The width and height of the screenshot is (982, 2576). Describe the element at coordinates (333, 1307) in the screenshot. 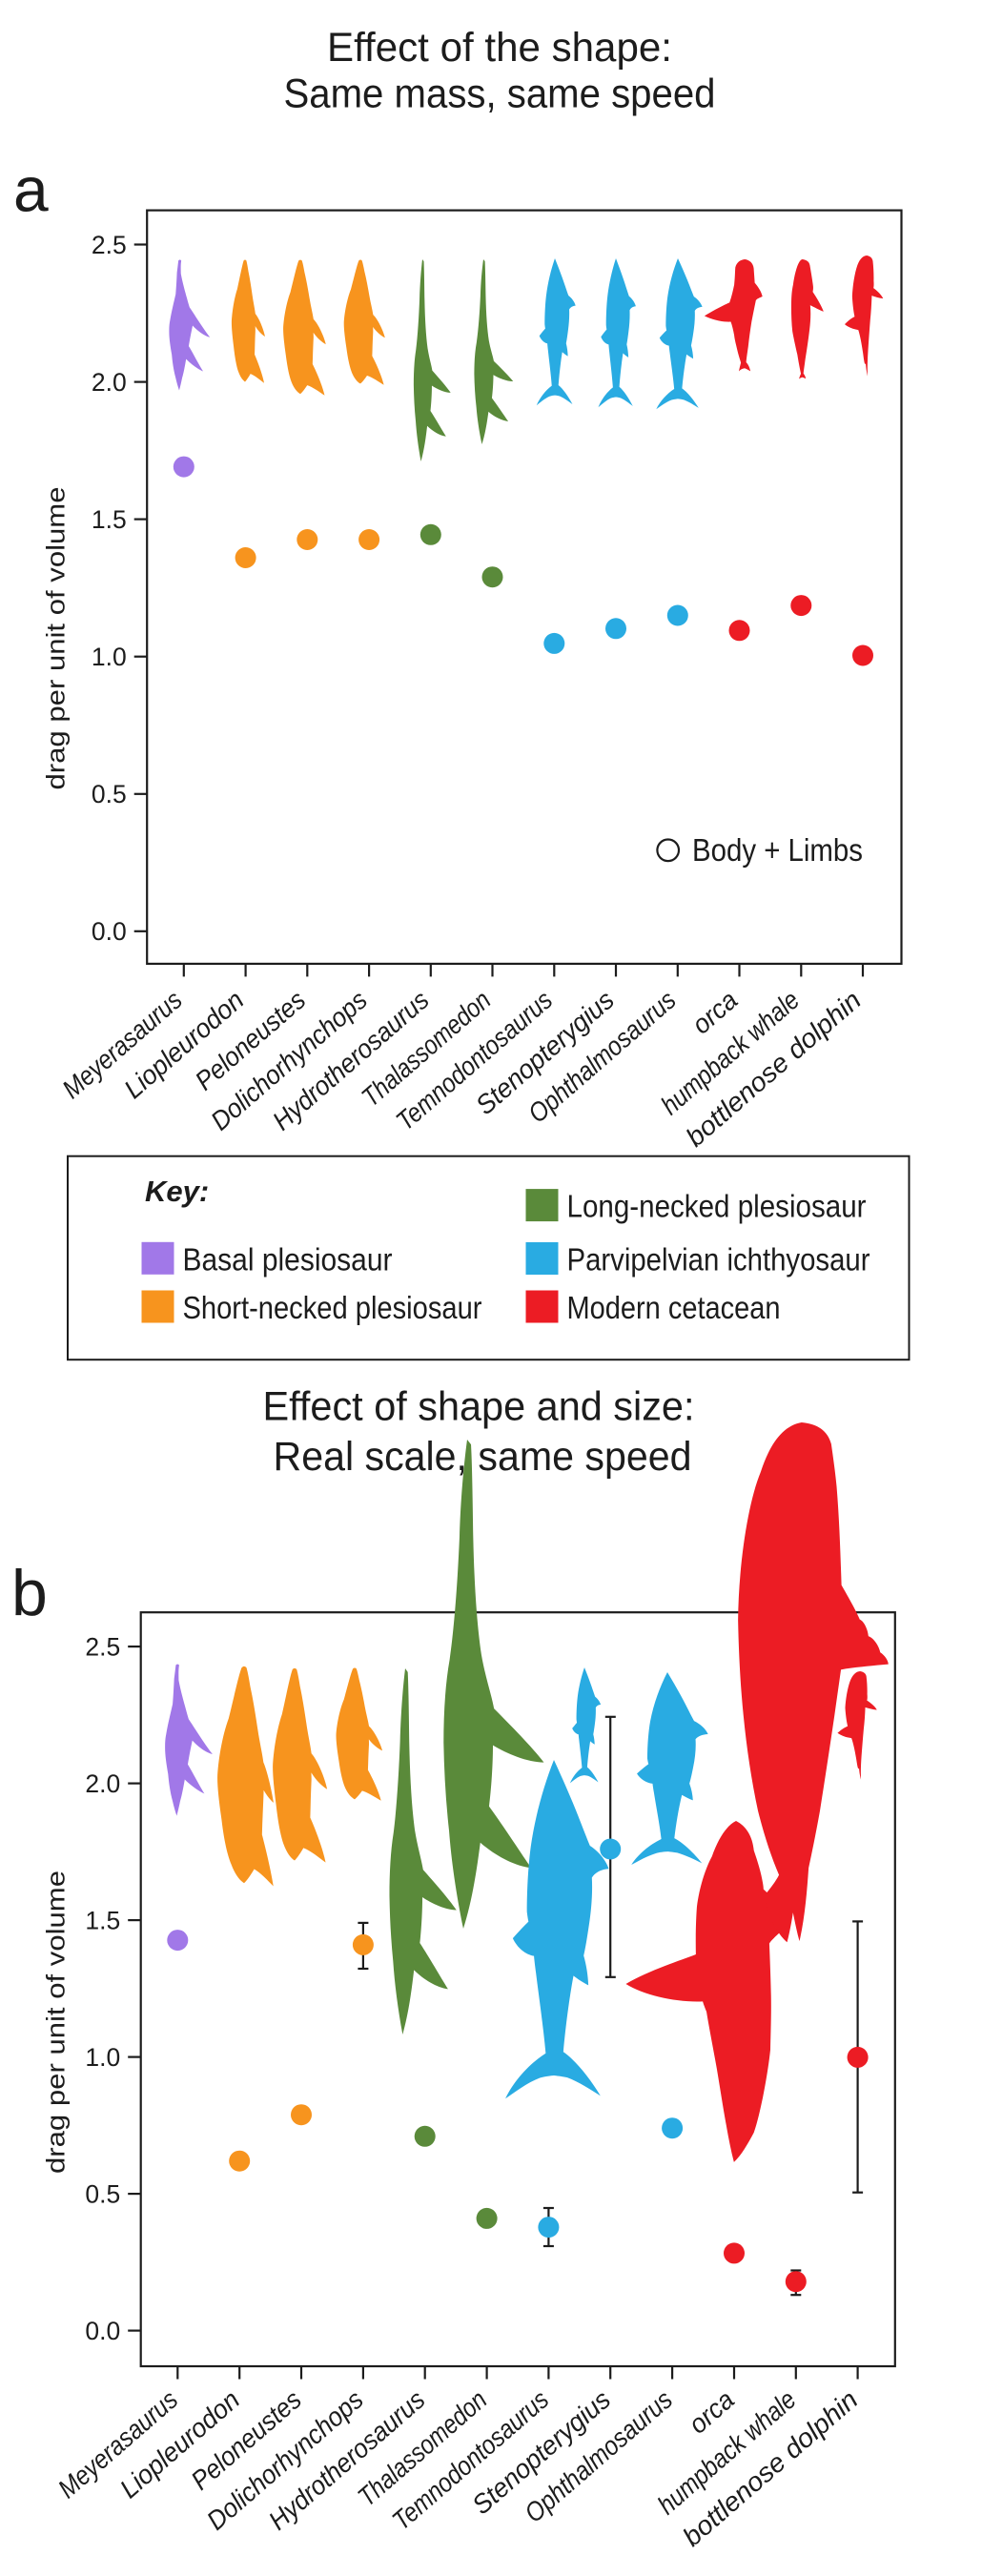

I see `svg-text: Short-necked plesiosaur` at that location.